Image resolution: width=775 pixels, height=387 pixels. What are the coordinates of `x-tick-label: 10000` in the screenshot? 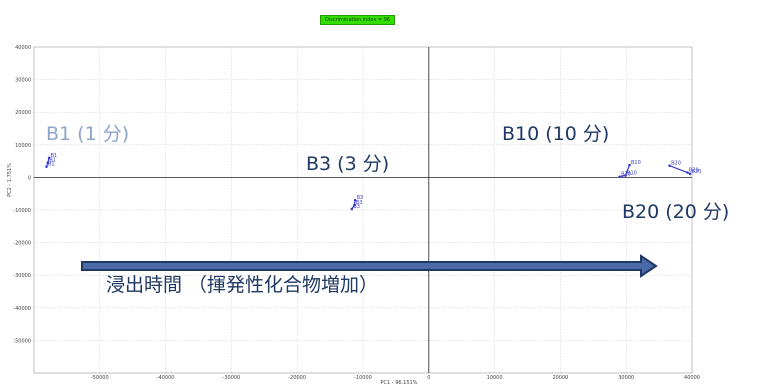 It's located at (495, 378).